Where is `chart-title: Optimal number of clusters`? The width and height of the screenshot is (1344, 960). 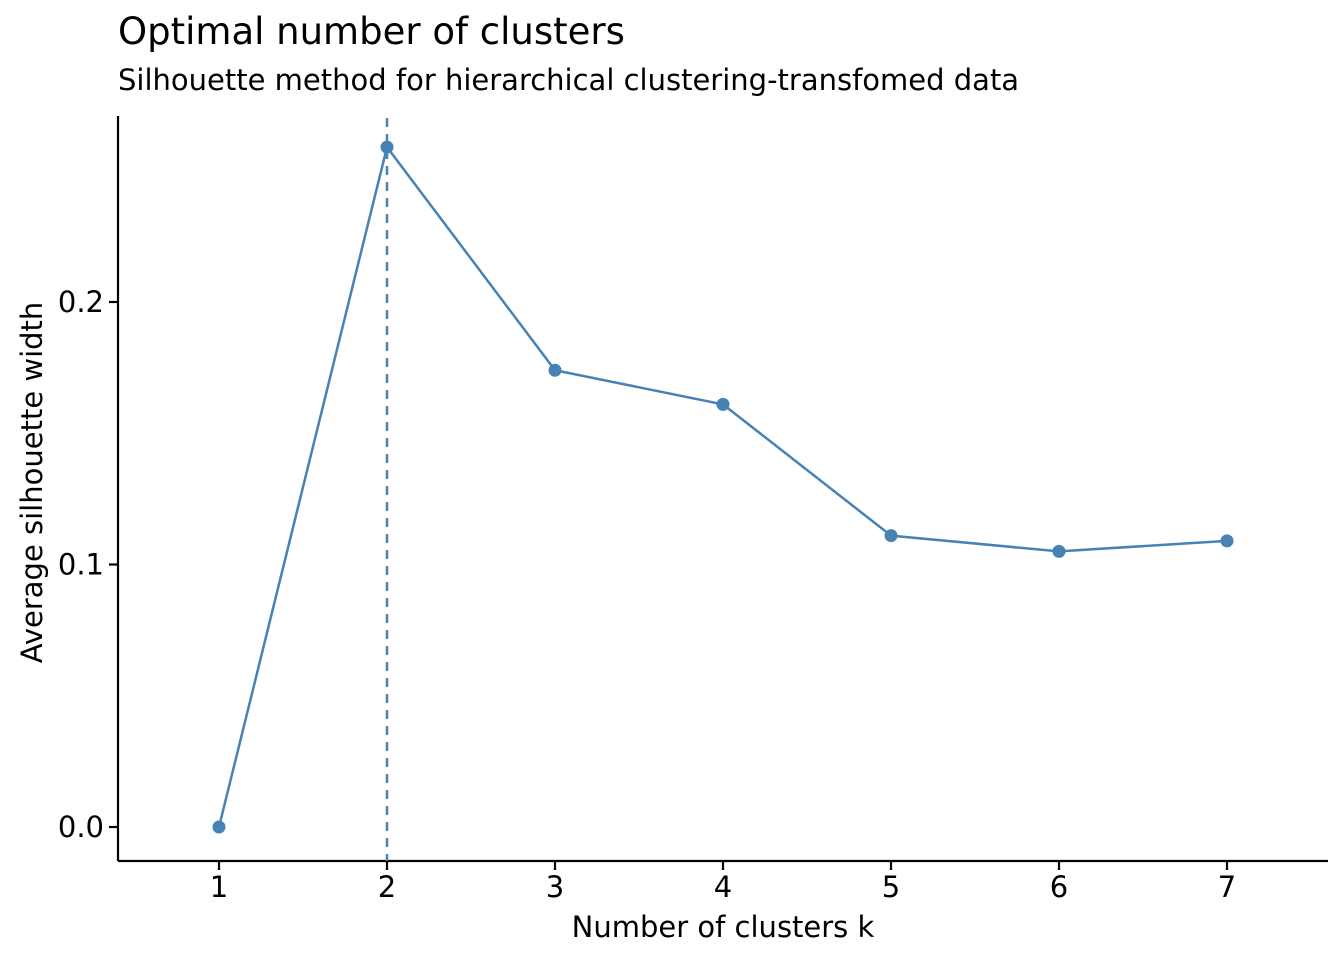
chart-title: Optimal number of clusters is located at coordinates (371, 31).